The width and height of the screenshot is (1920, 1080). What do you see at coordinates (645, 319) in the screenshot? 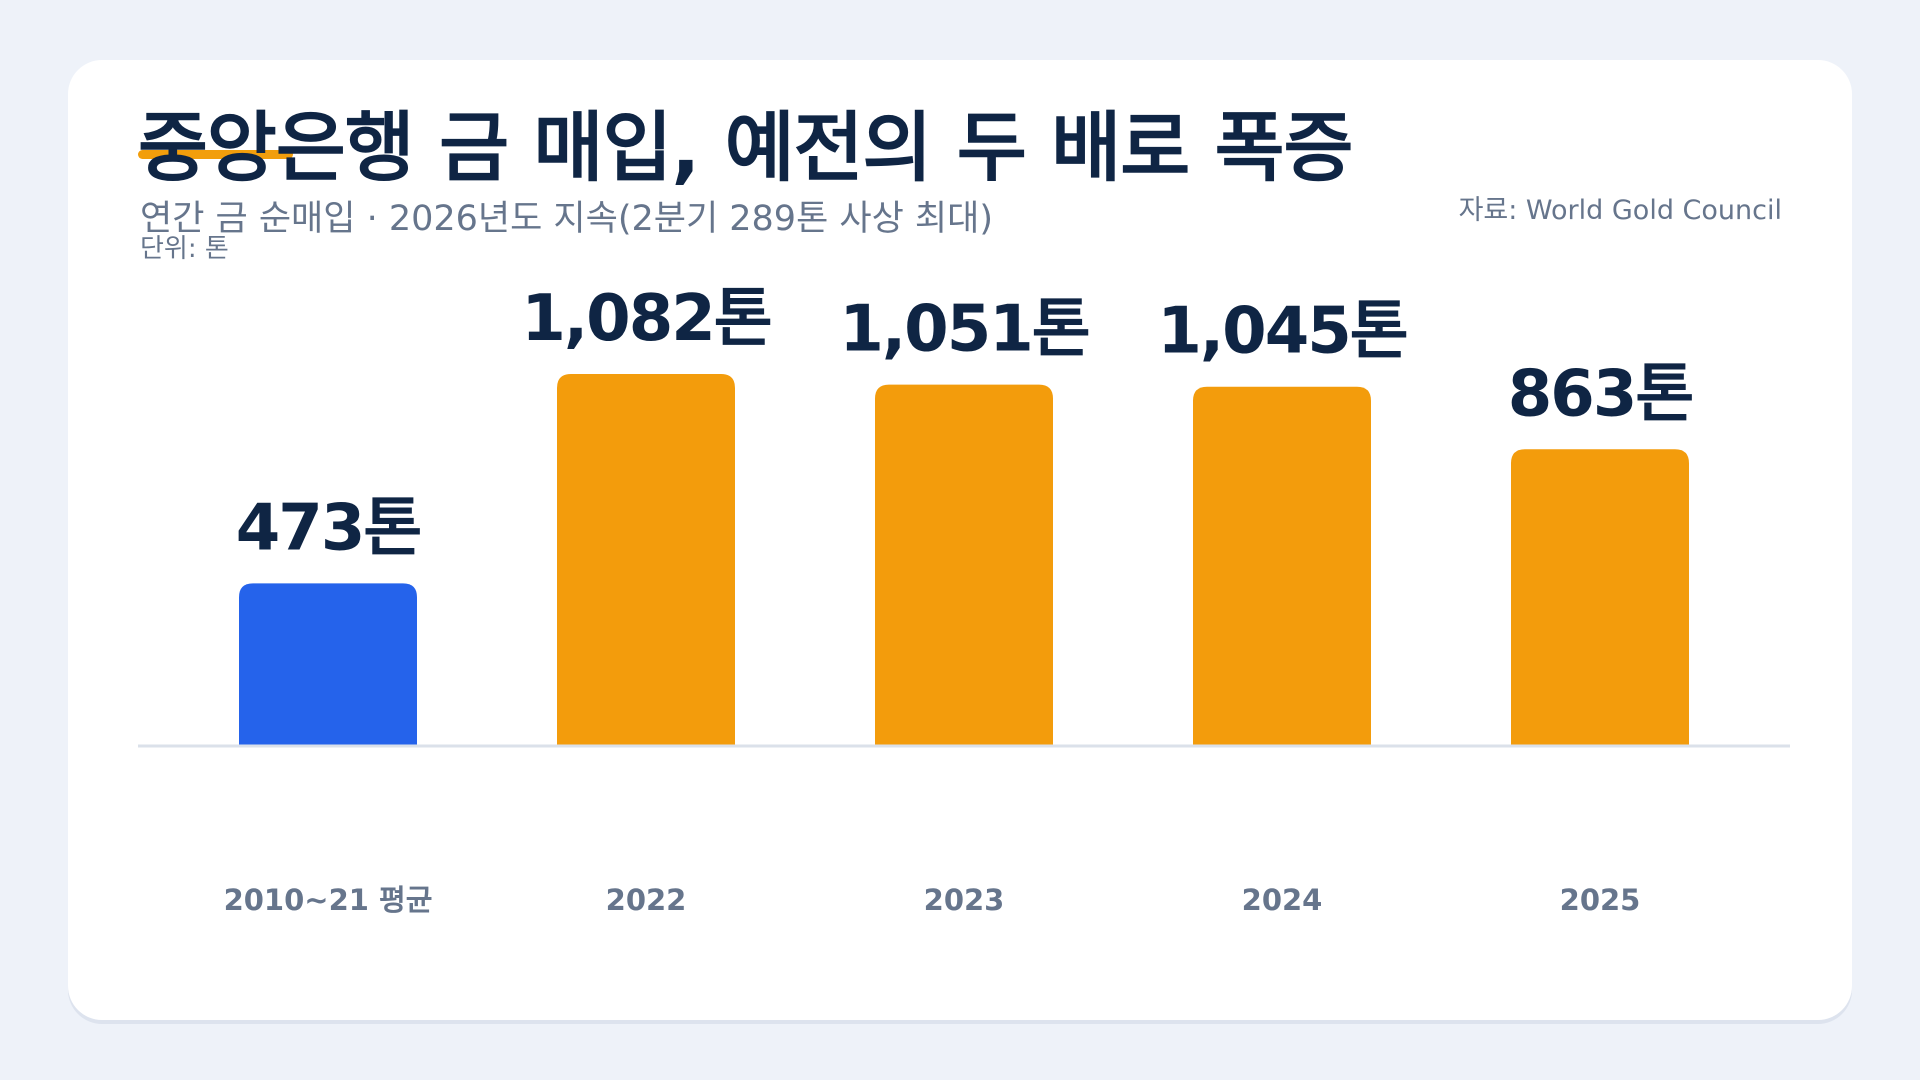
I see `data-label-2: 1,082톤` at bounding box center [645, 319].